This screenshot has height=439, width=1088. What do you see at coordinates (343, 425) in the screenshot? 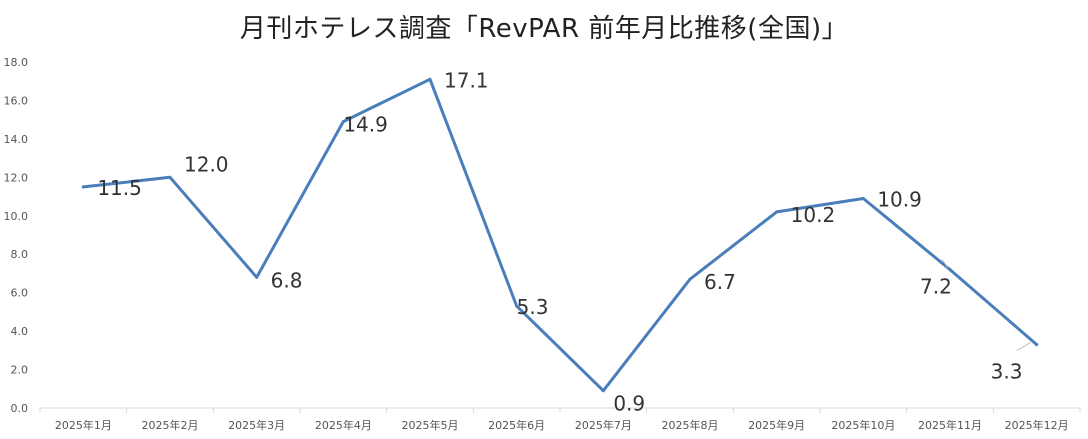
I see `x-tick-label: 2025年4月` at bounding box center [343, 425].